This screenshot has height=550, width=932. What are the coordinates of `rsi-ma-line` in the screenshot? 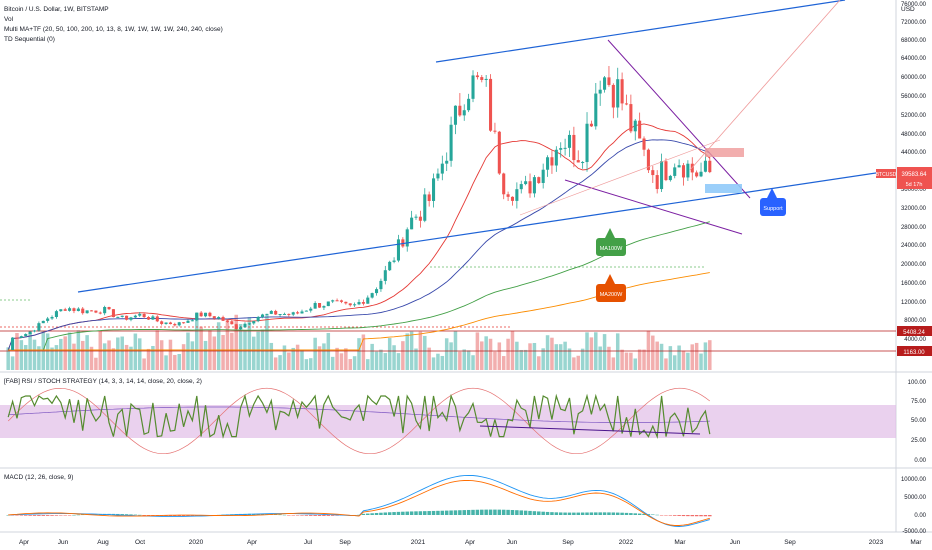 It's located at (359, 414).